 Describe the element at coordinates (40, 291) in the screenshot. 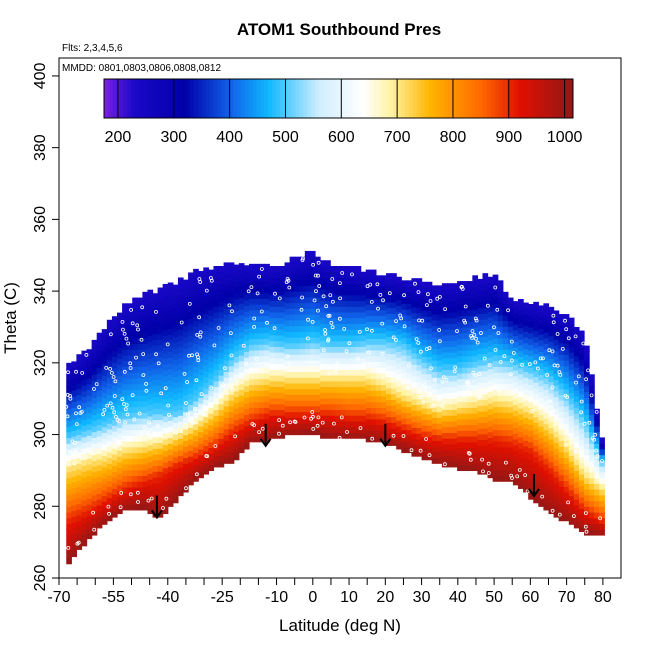

I see `y-tick-label: 340` at that location.